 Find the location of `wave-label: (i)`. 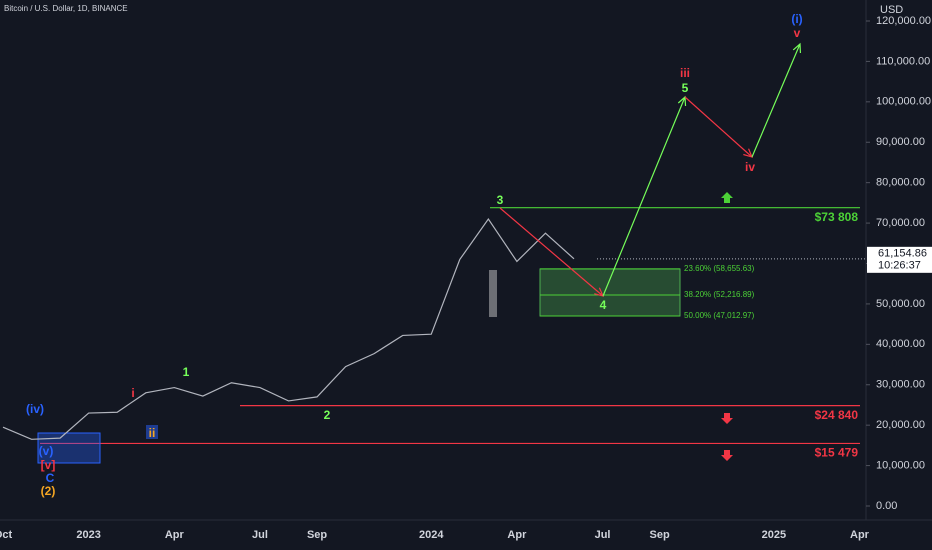

wave-label: (i) is located at coordinates (796, 19).